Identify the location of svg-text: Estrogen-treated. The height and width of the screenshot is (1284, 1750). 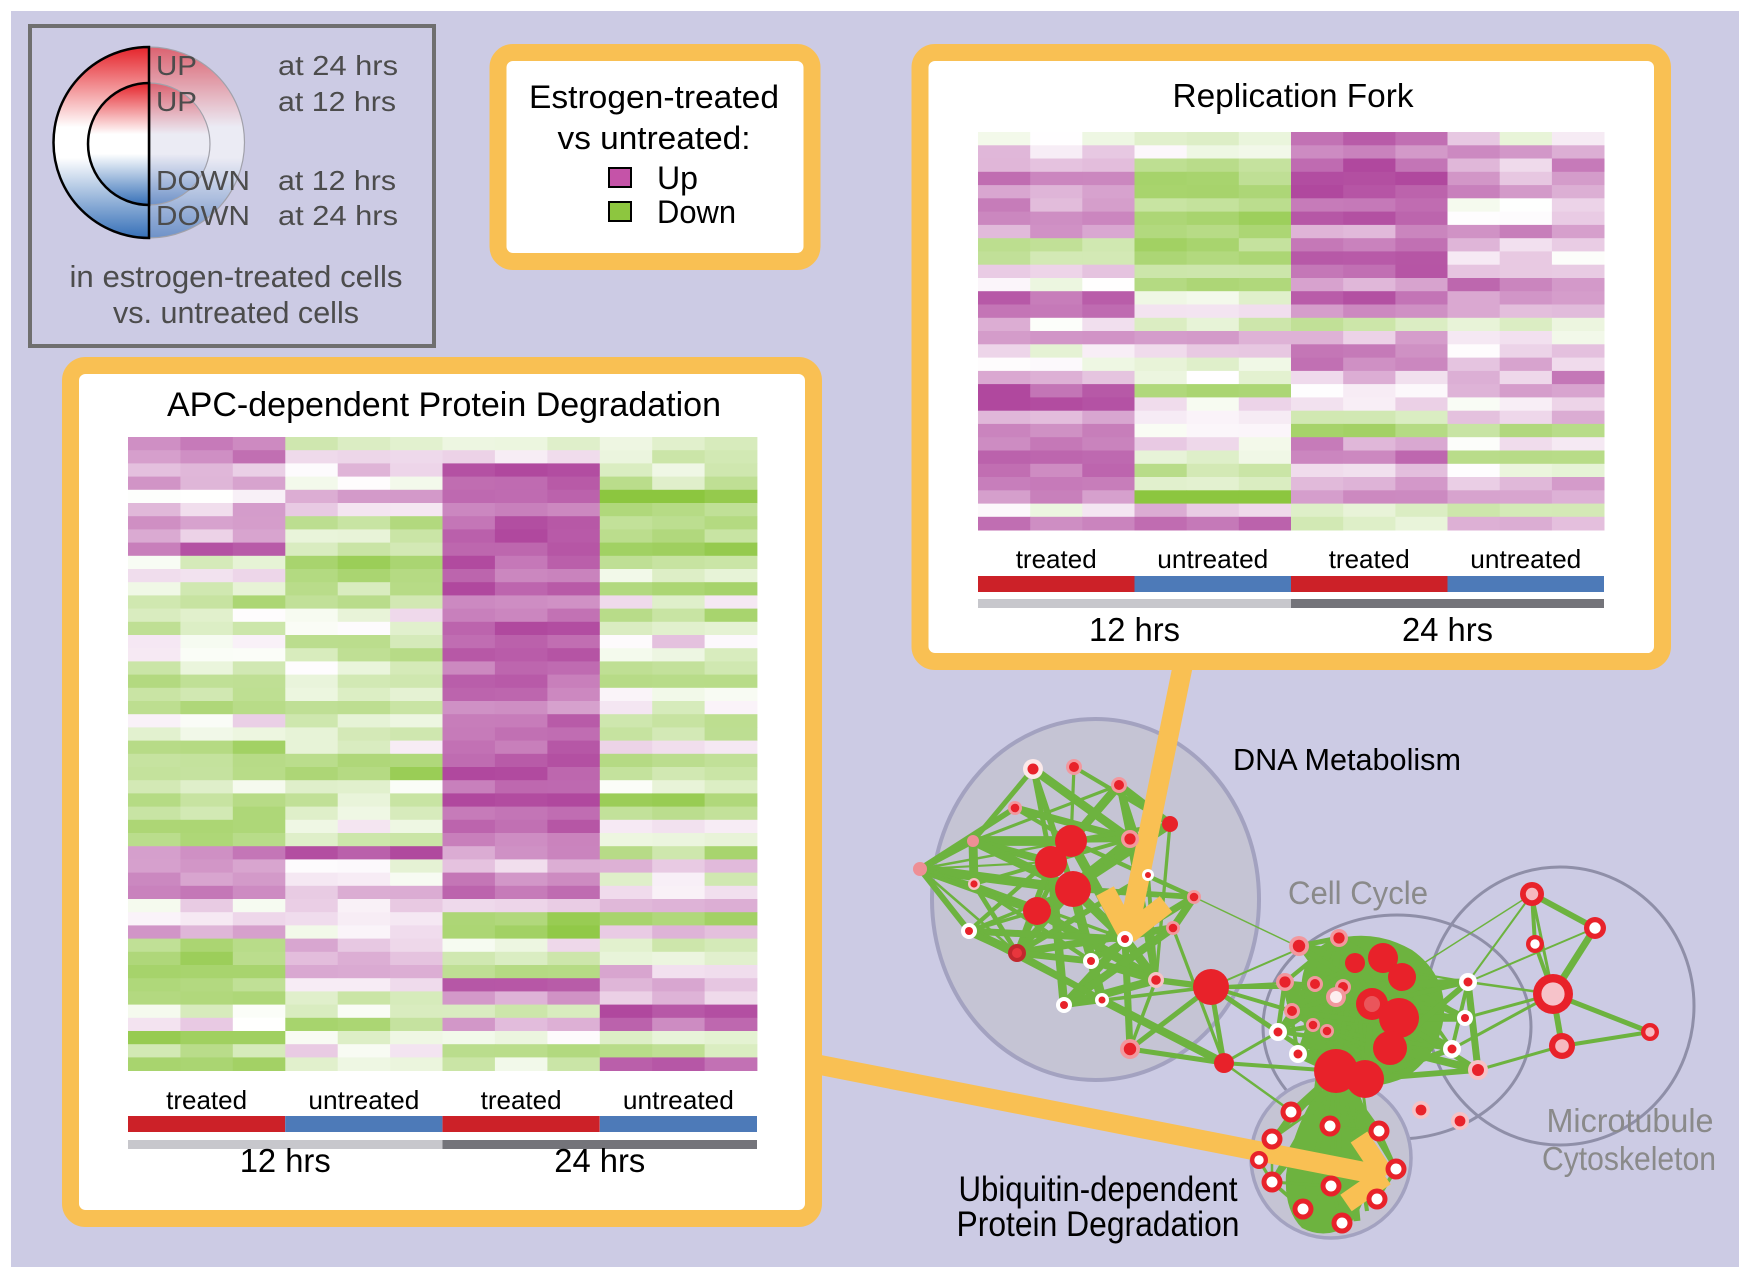
(654, 97).